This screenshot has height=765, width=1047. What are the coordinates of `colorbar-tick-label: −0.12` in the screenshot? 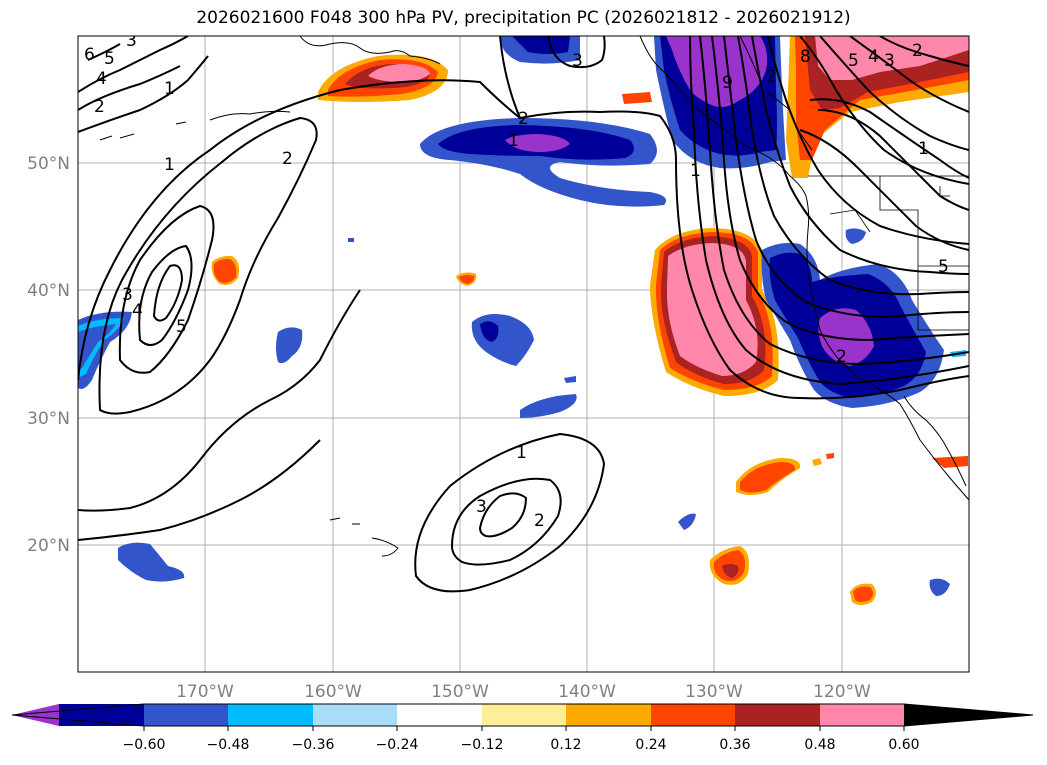 It's located at (482, 745).